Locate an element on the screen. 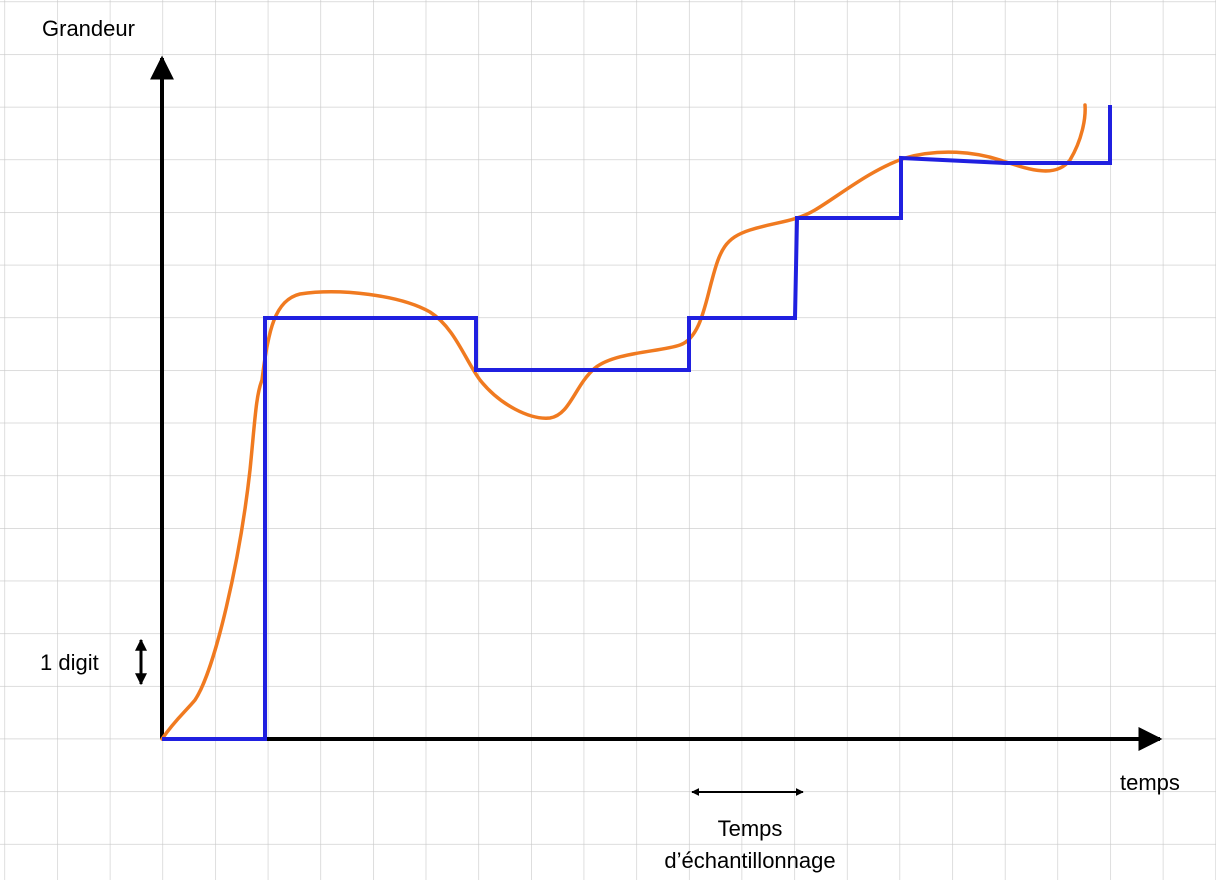 Image resolution: width=1216 pixels, height=880 pixels. sample-time-label: Temps is located at coordinates (750, 828).